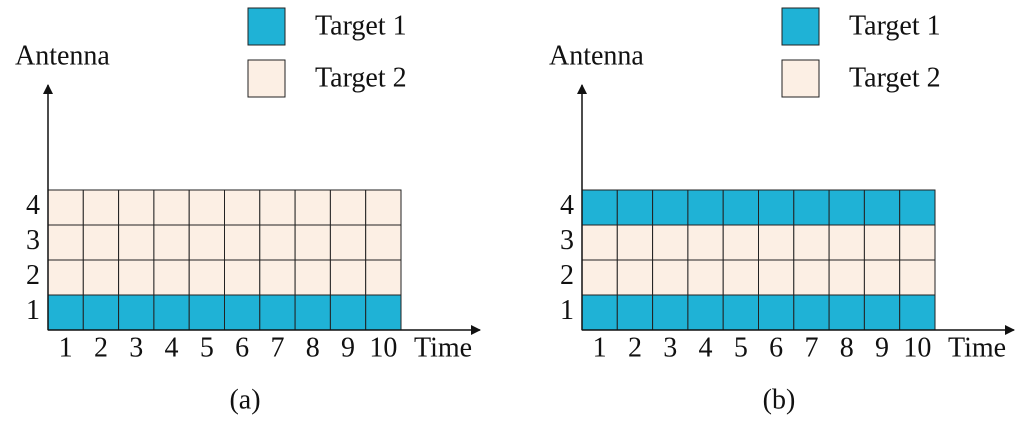  I want to click on time-label: 9, so click(348, 347).